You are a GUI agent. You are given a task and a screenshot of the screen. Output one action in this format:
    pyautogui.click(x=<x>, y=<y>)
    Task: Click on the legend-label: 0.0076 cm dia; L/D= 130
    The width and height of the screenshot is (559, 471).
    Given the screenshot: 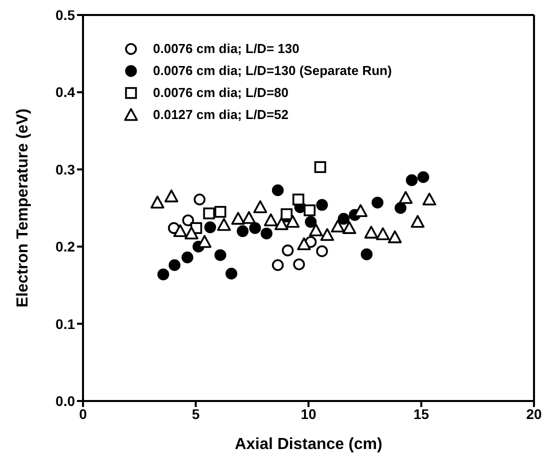 What is the action you would take?
    pyautogui.click(x=226, y=49)
    